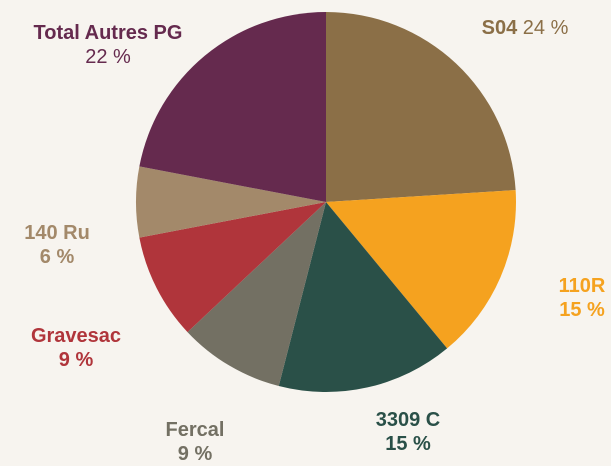  Describe the element at coordinates (57, 245) in the screenshot. I see `slice-label: 140 Ru 6 %` at that location.